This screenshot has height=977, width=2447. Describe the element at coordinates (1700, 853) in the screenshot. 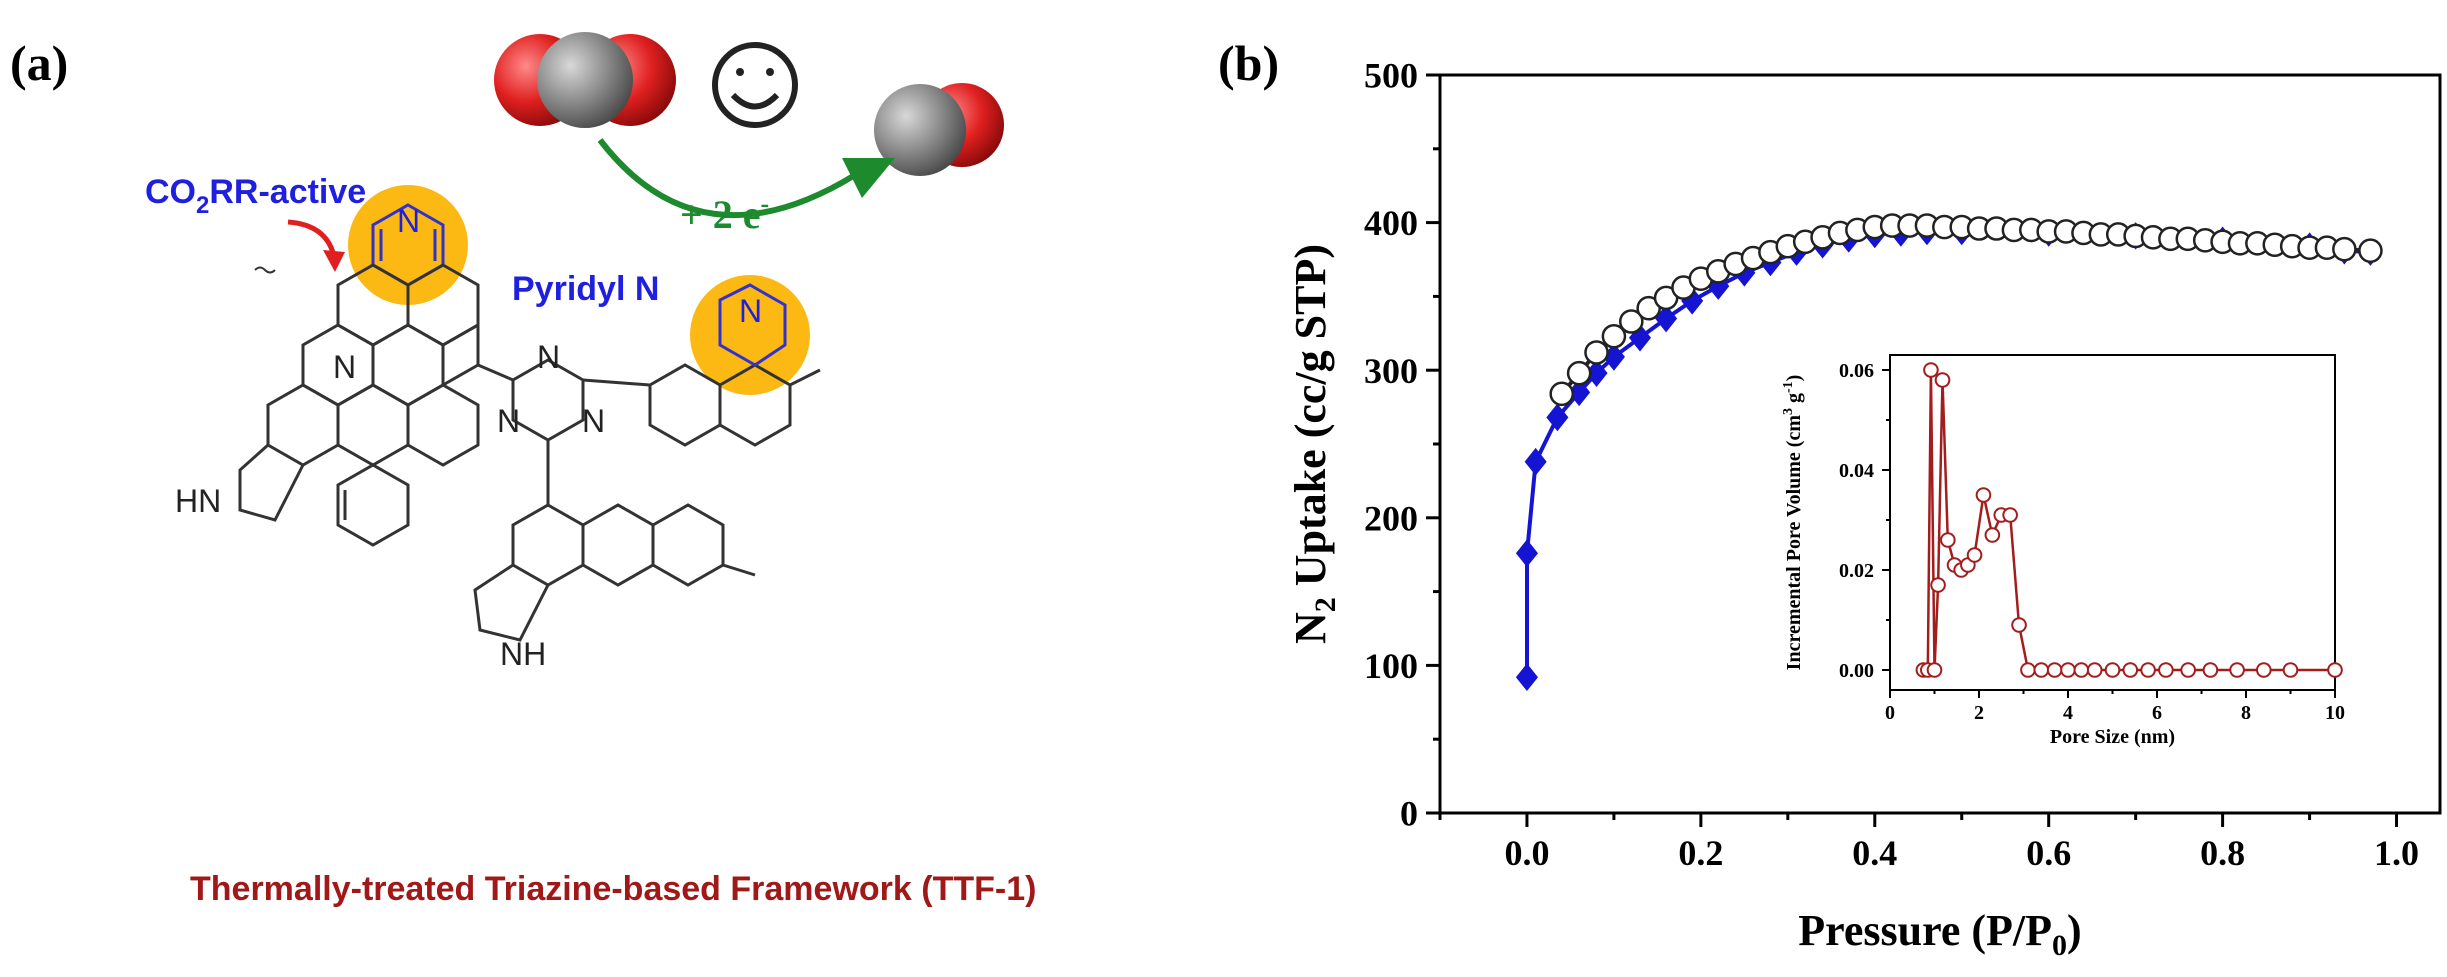

I see `main-x-tick-label: 0.2` at that location.